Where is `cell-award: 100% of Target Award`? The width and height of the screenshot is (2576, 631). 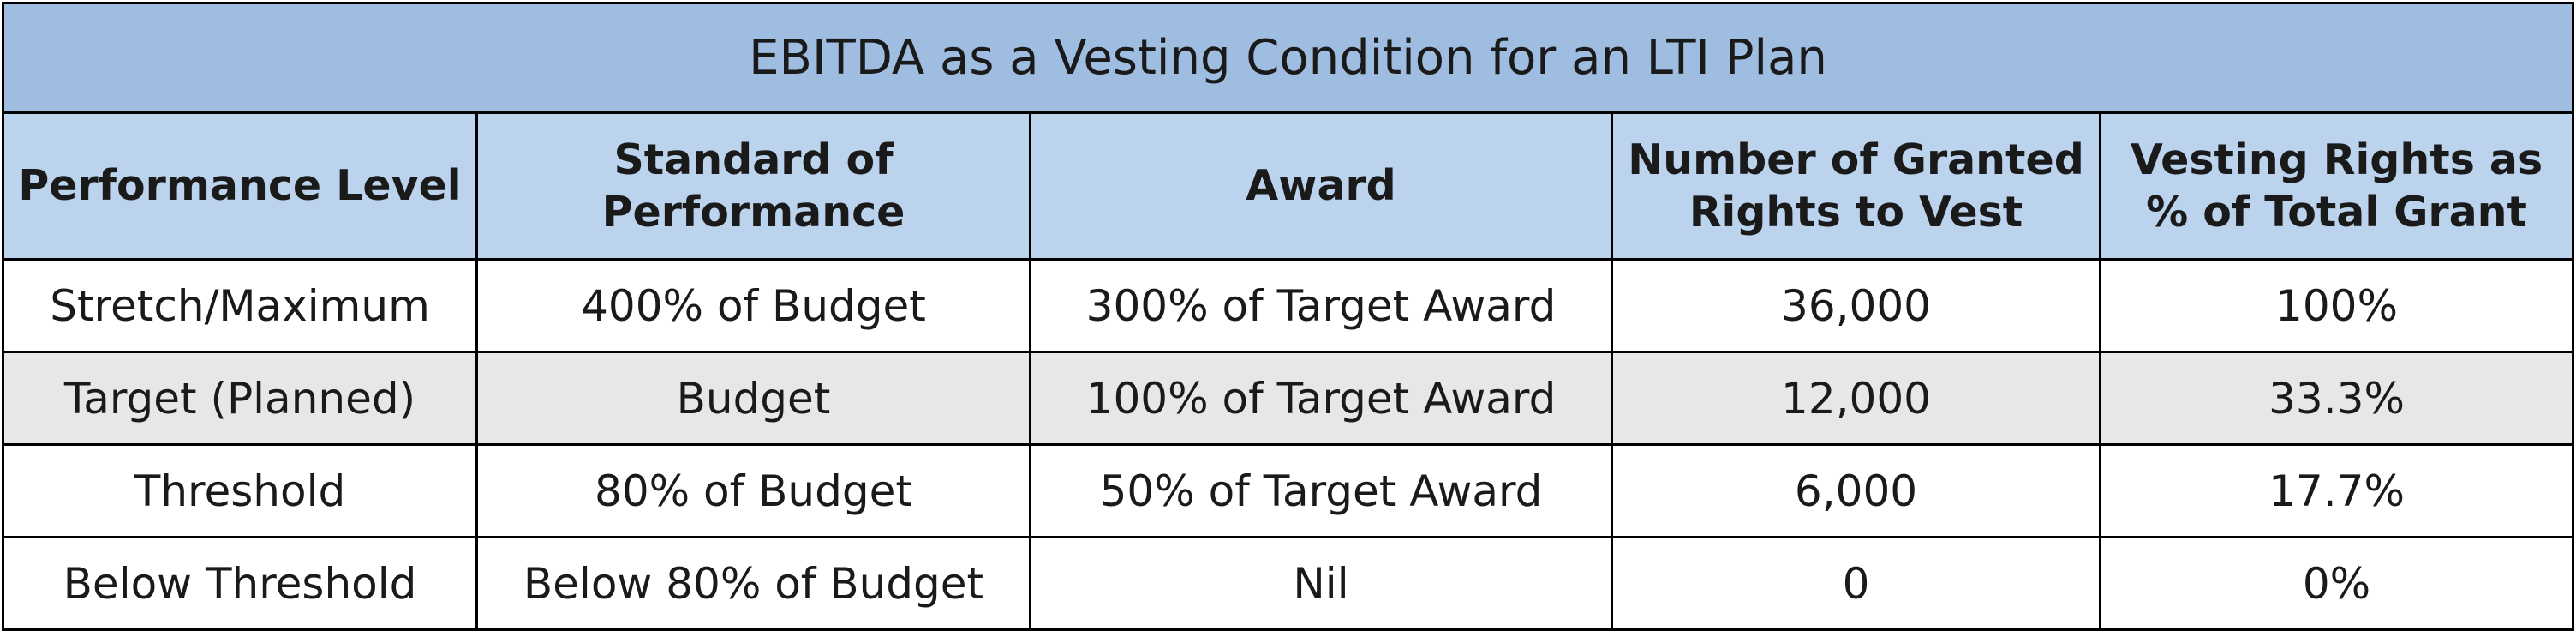
cell-award: 100% of Target Award is located at coordinates (1321, 398).